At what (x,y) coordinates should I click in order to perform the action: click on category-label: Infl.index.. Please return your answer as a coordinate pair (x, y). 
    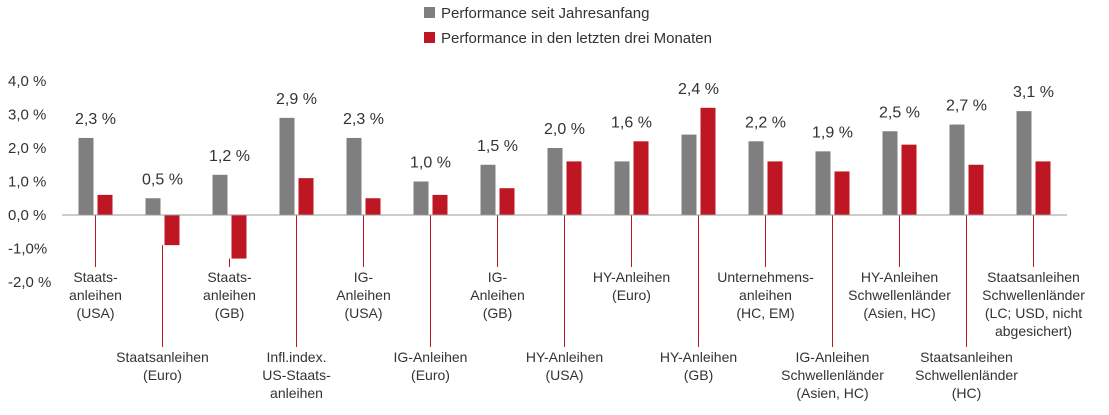
    Looking at the image, I should click on (297, 357).